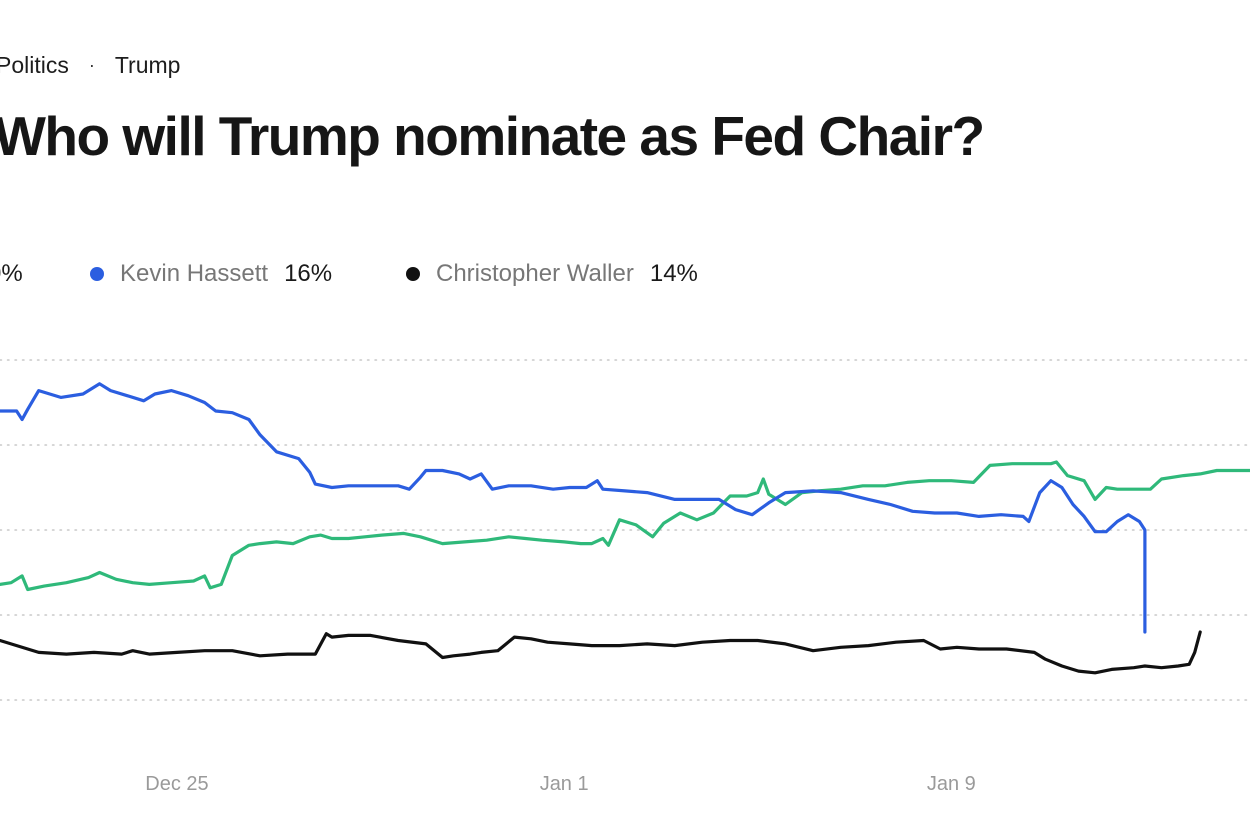 The image size is (1250, 833). I want to click on legend-item-christopher-waller: Christopher Waller 14%, so click(552, 274).